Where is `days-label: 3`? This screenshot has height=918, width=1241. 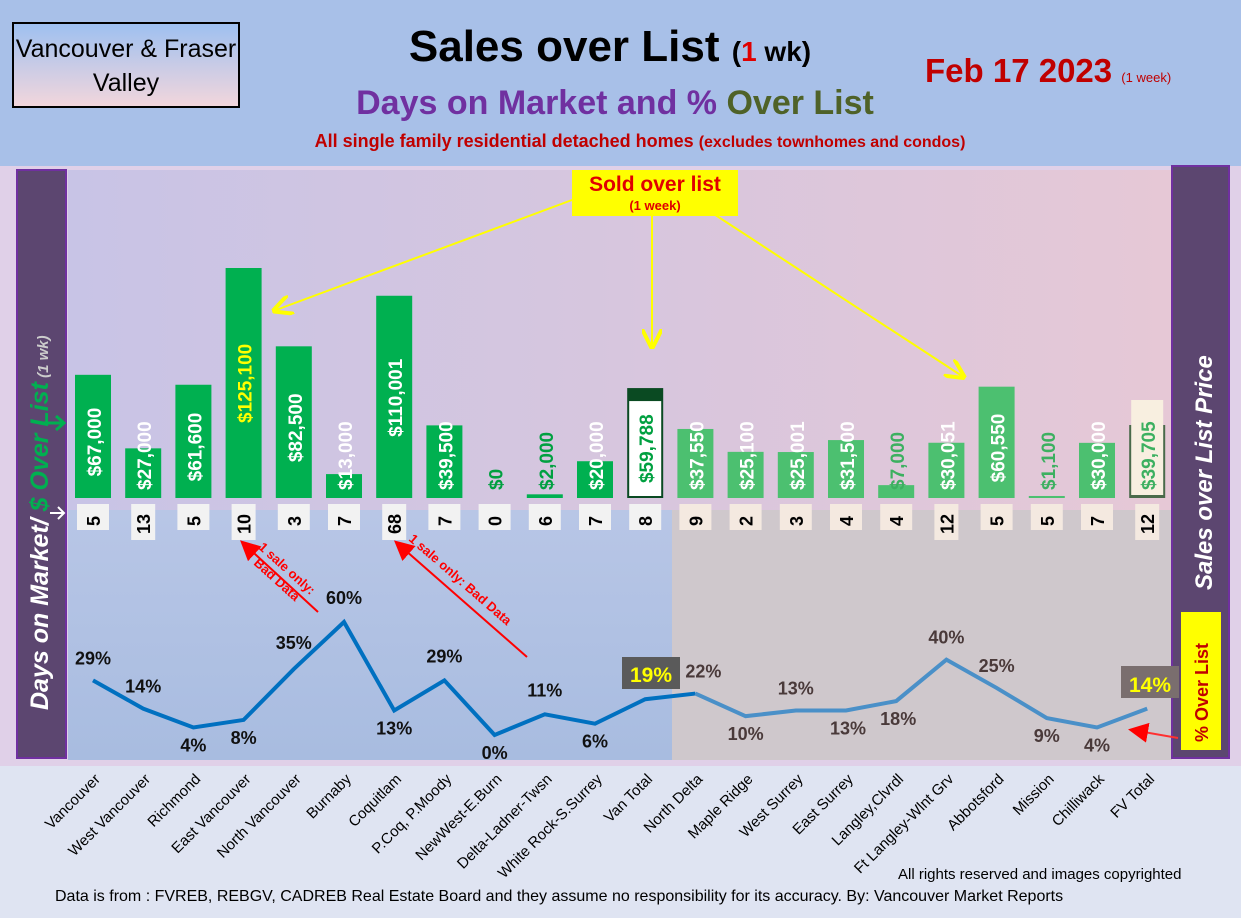 days-label: 3 is located at coordinates (295, 521).